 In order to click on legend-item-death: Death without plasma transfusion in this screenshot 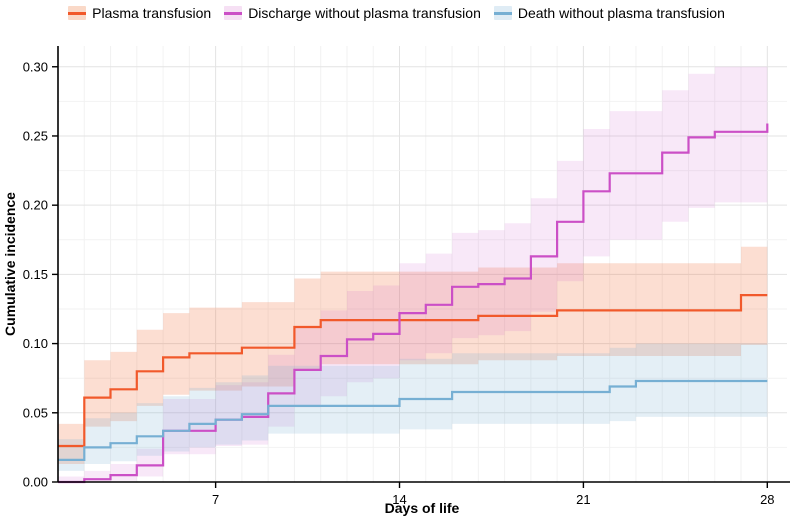, I will do `click(609, 13)`.